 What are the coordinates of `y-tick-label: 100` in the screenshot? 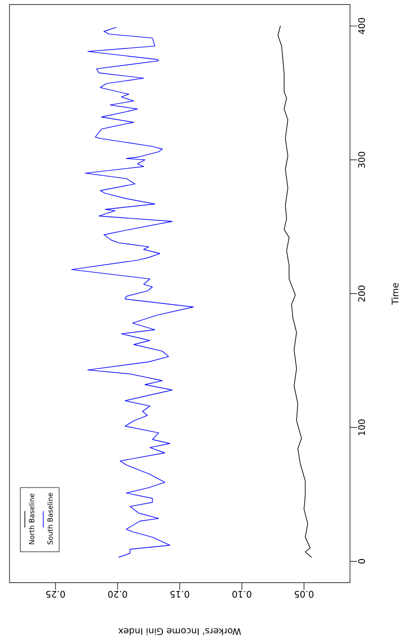 It's located at (361, 427).